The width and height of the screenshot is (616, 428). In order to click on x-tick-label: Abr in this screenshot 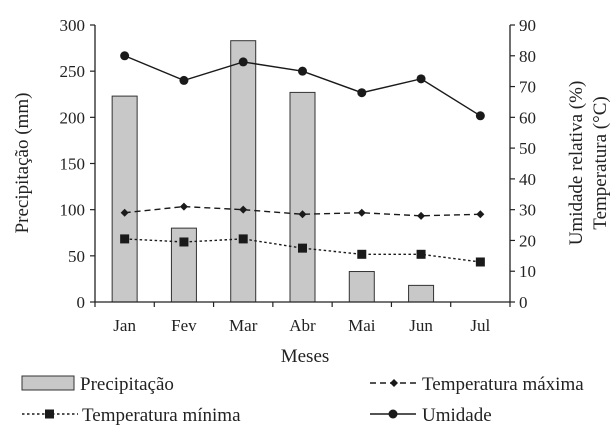, I will do `click(302, 325)`.